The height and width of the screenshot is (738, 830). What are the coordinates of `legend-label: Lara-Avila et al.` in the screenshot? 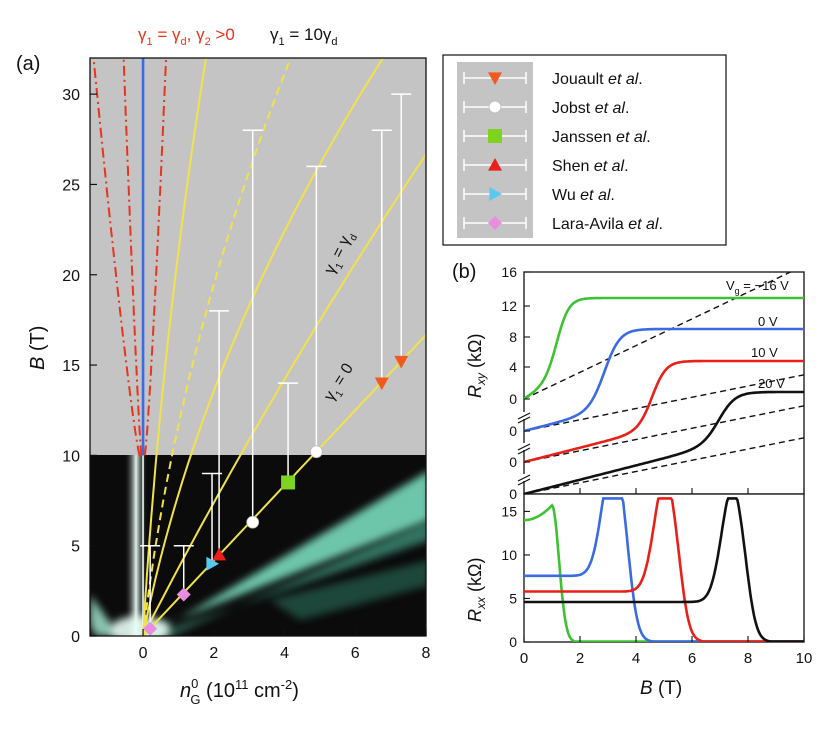 It's located at (607, 224).